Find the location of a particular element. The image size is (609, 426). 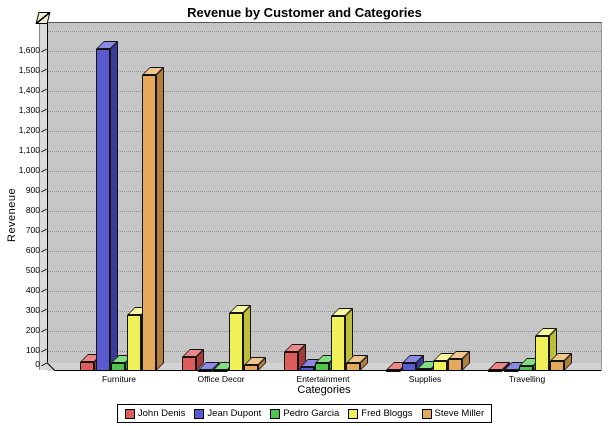

x-axis-title: Categories is located at coordinates (324, 390).